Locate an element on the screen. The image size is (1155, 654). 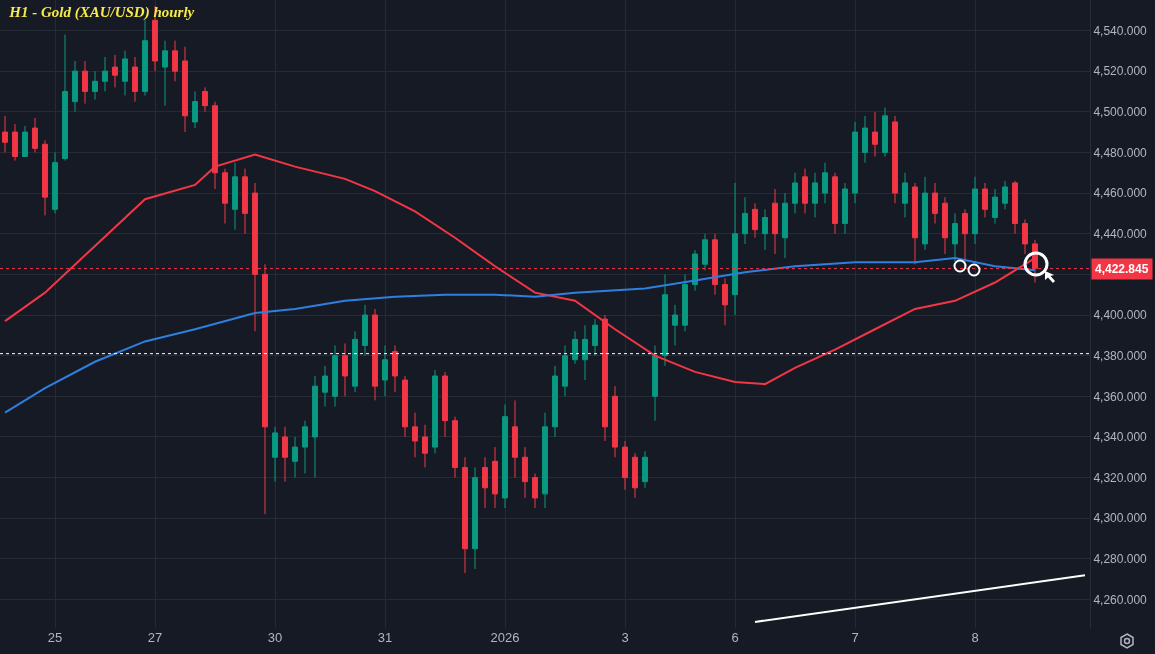
y-tick-label: 4,320.000 is located at coordinates (1120, 477).